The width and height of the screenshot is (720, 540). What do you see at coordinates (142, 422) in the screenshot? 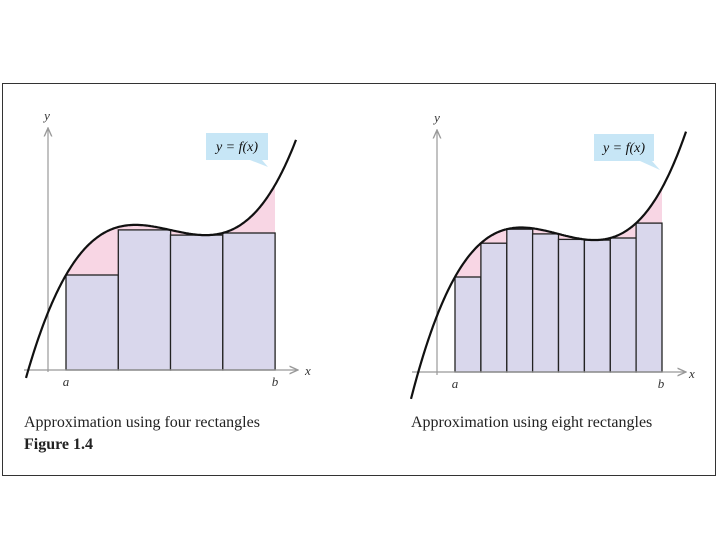
I see `left-caption: Approximation using four rectangles` at bounding box center [142, 422].